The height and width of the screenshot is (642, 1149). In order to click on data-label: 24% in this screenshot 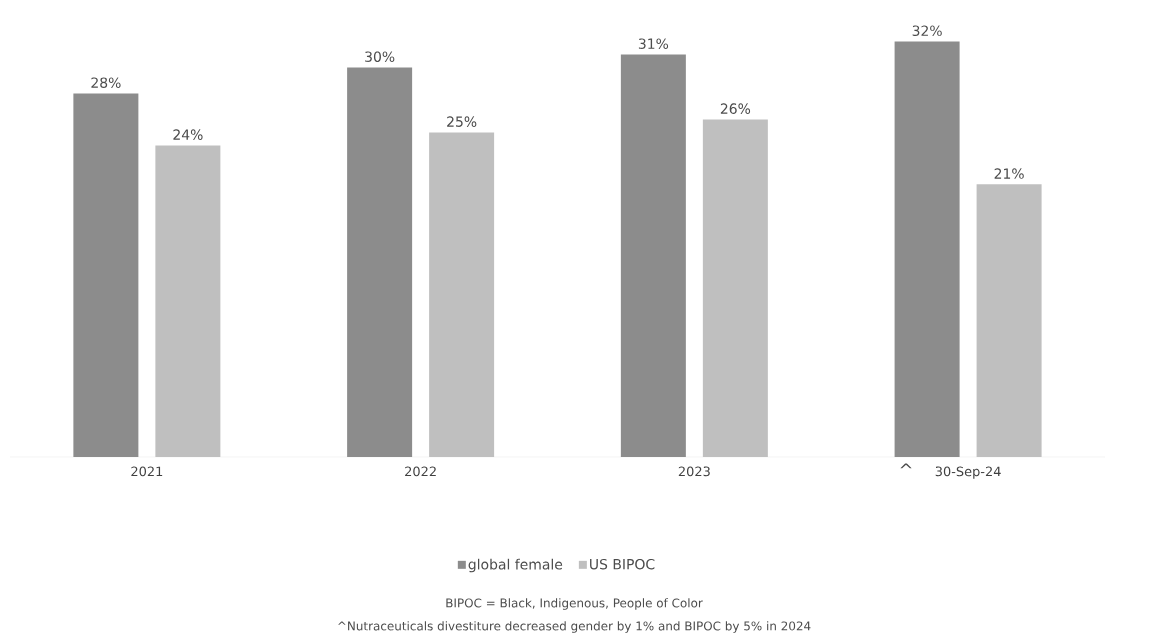, I will do `click(188, 134)`.